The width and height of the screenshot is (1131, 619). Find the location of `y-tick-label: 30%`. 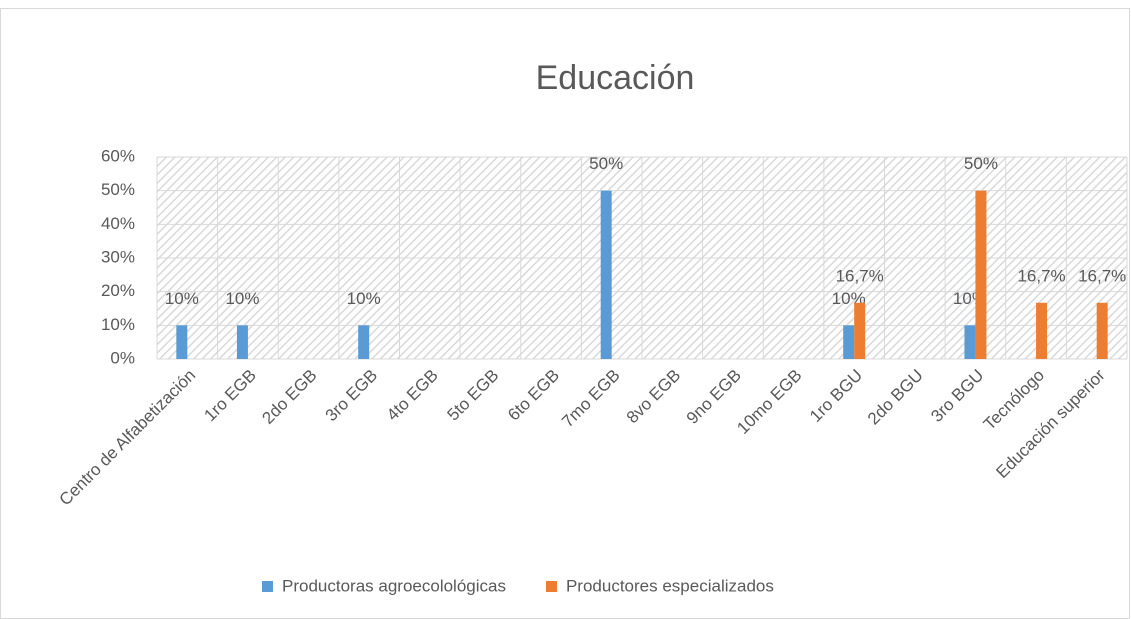

y-tick-label: 30% is located at coordinates (118, 256).